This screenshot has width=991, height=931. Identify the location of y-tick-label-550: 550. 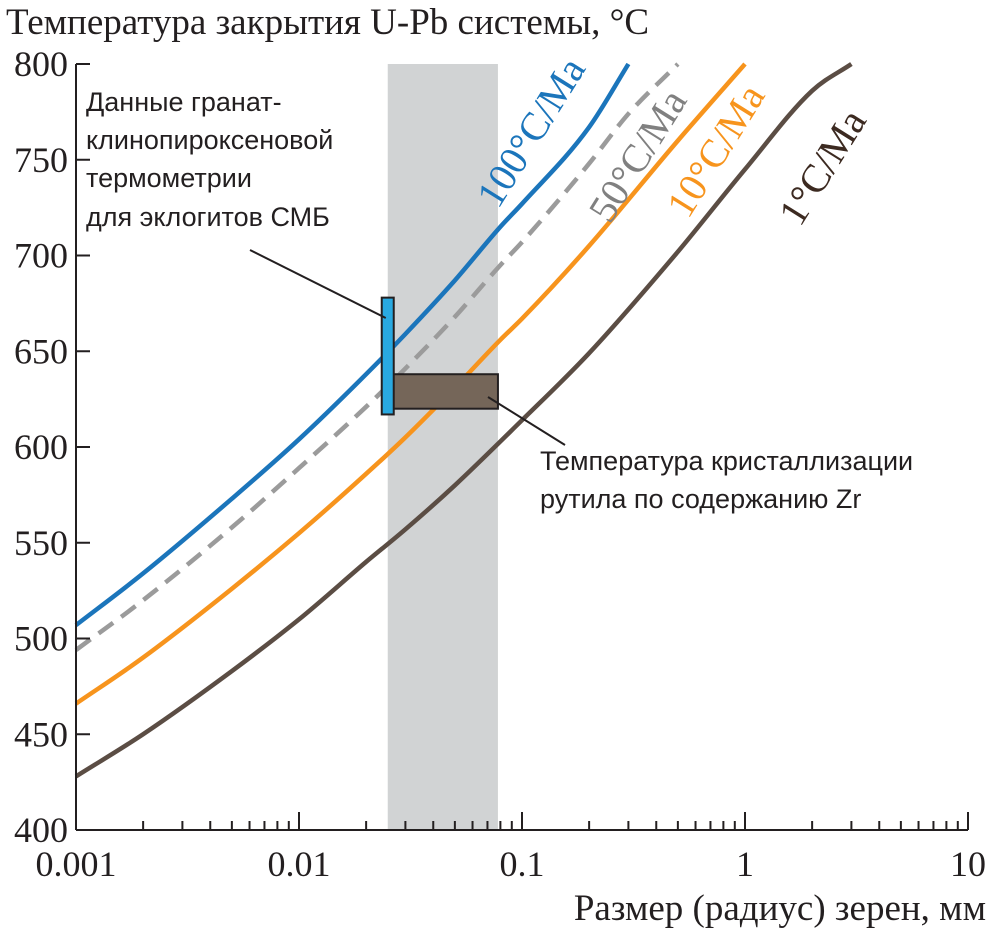
(41, 543).